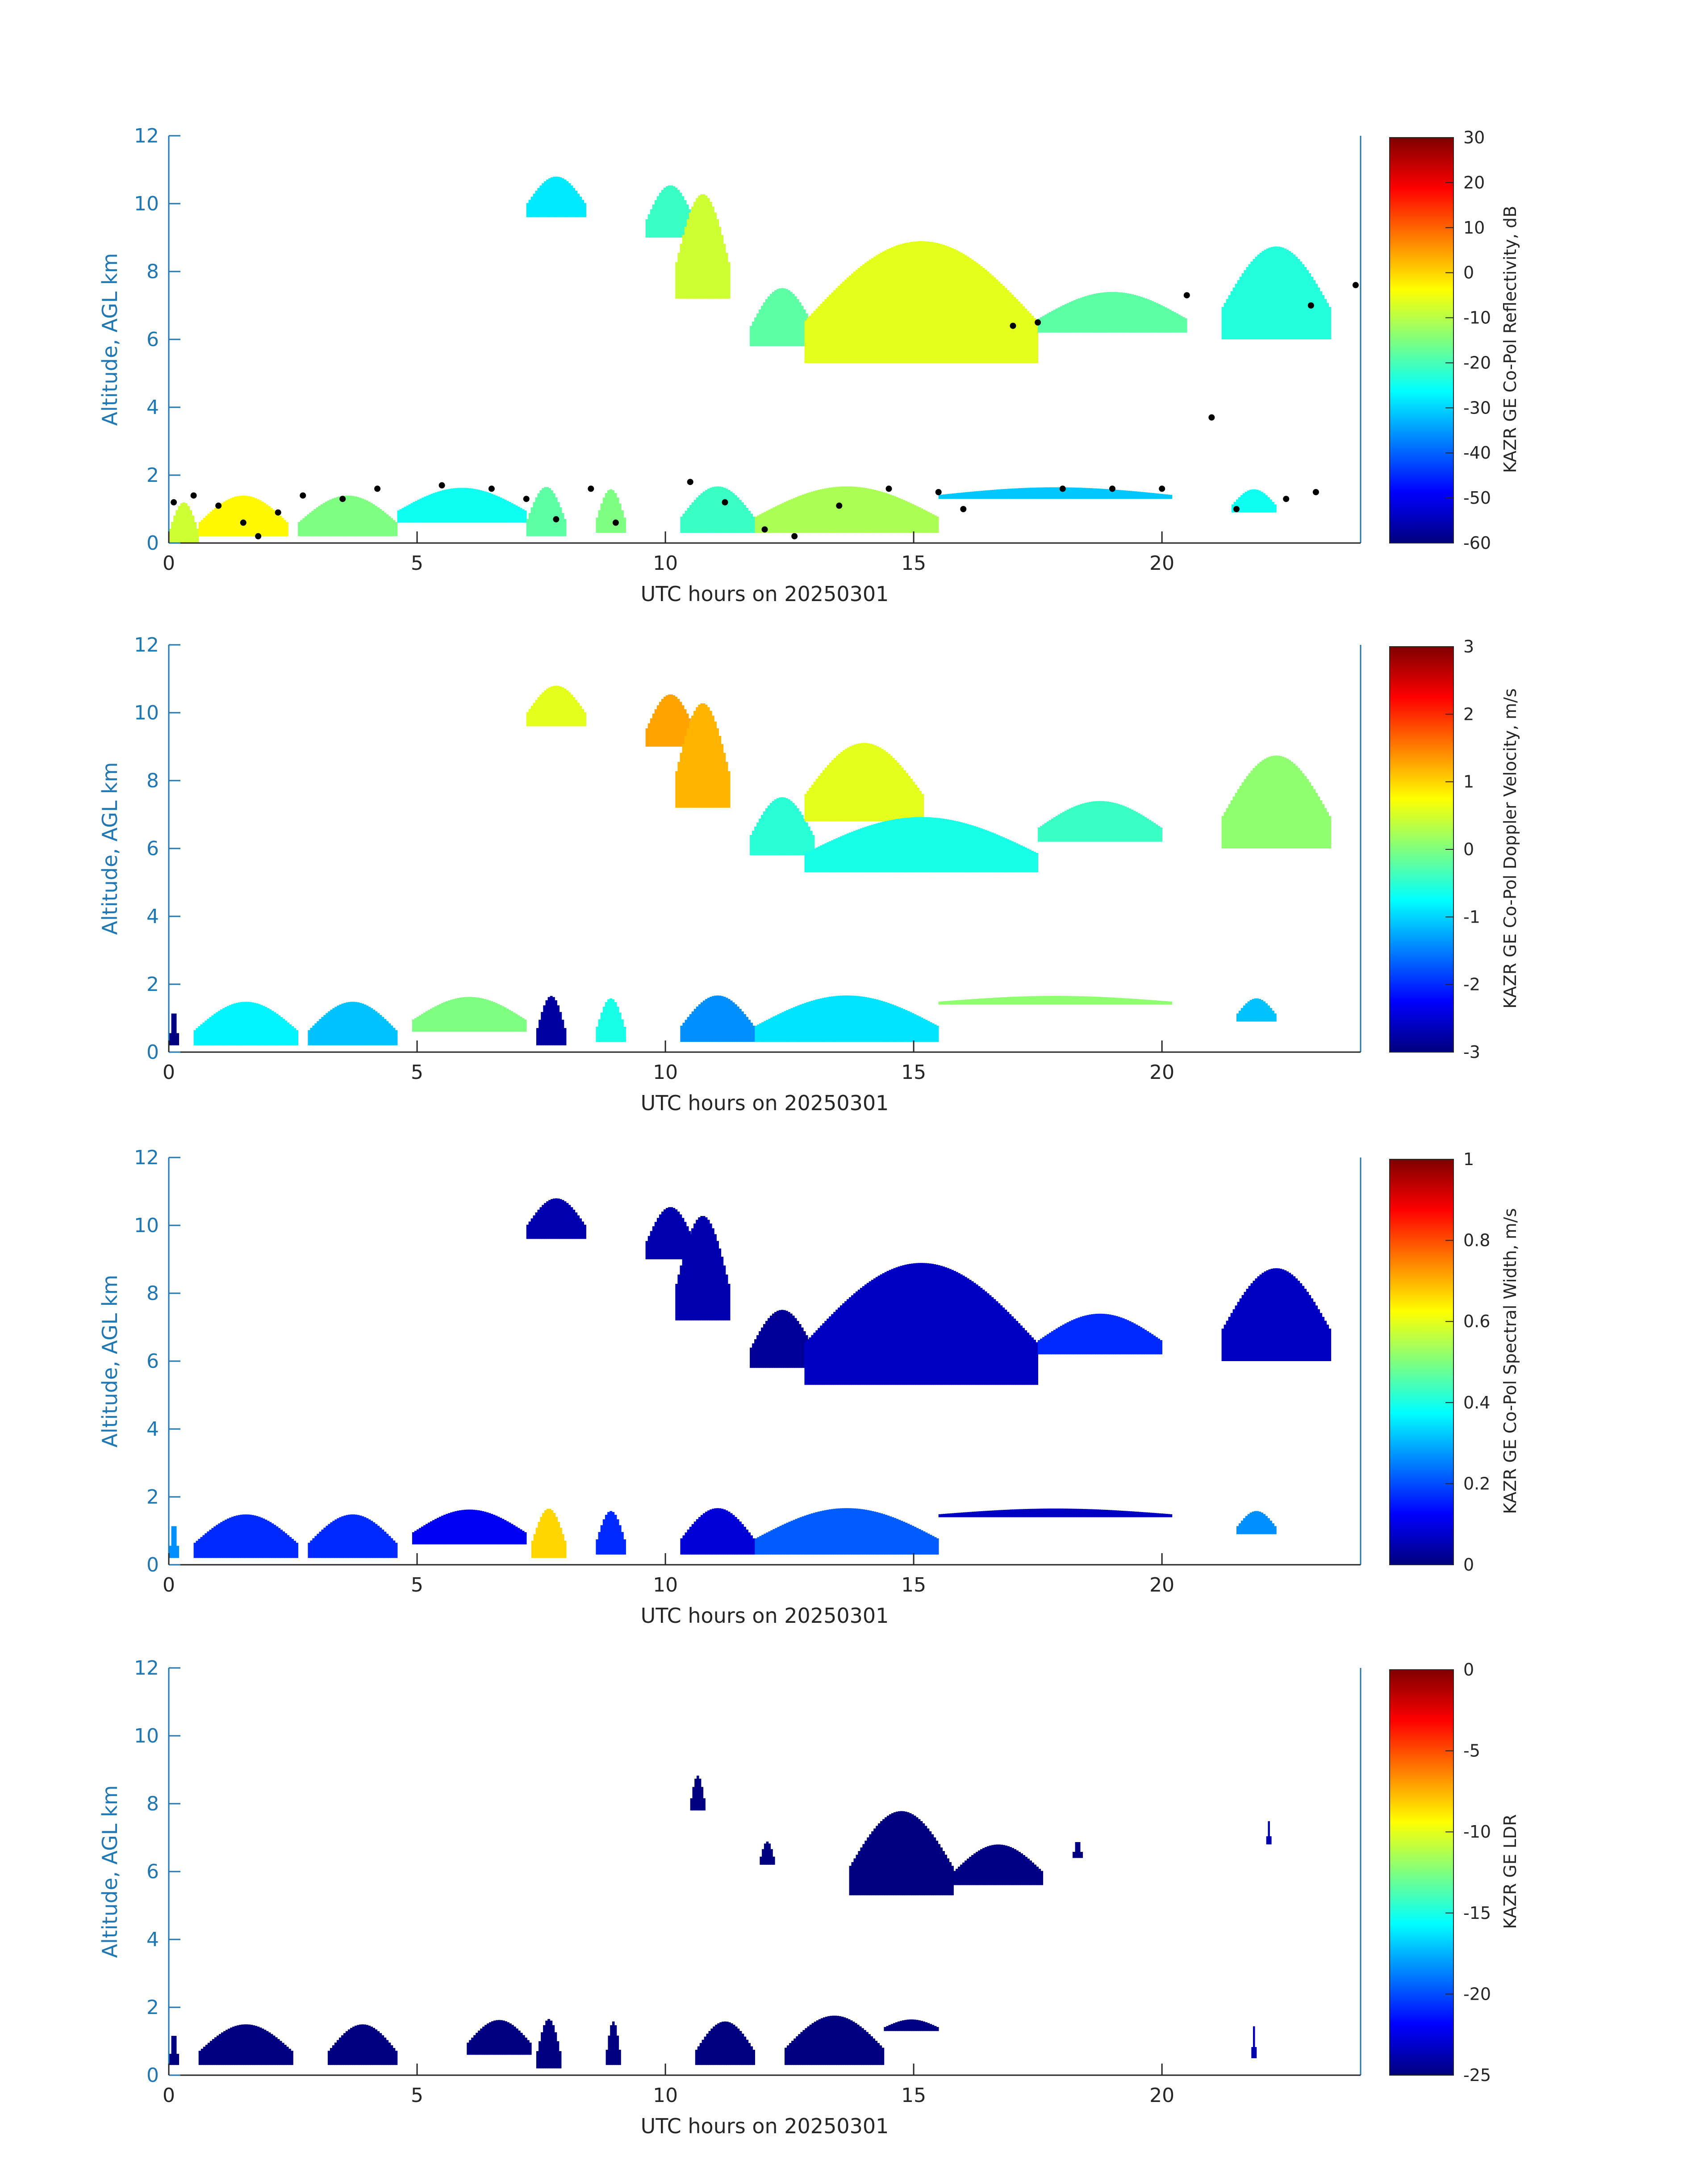 Image resolution: width=1708 pixels, height=2177 pixels. Describe the element at coordinates (146, 1157) in the screenshot. I see `y-tick-label: 12` at that location.